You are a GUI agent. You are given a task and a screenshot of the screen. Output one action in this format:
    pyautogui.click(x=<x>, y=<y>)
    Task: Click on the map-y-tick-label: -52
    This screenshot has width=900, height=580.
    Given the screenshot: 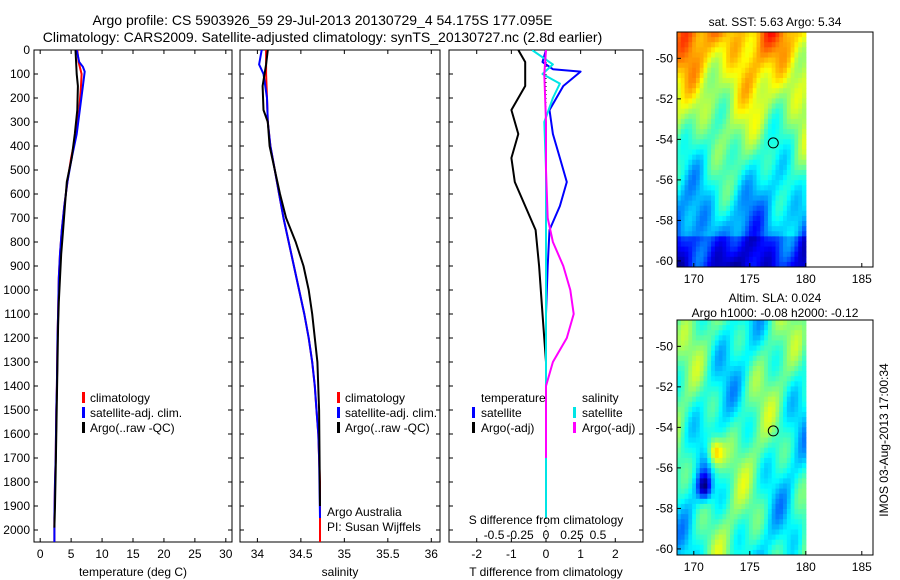 What is the action you would take?
    pyautogui.click(x=665, y=387)
    